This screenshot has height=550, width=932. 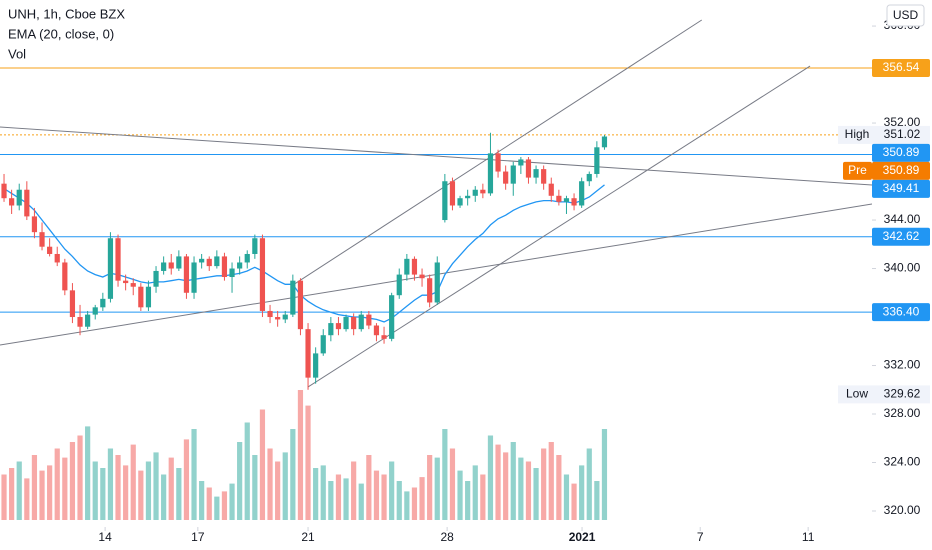 I want to click on y-tick-label: 328.00, so click(x=902, y=413).